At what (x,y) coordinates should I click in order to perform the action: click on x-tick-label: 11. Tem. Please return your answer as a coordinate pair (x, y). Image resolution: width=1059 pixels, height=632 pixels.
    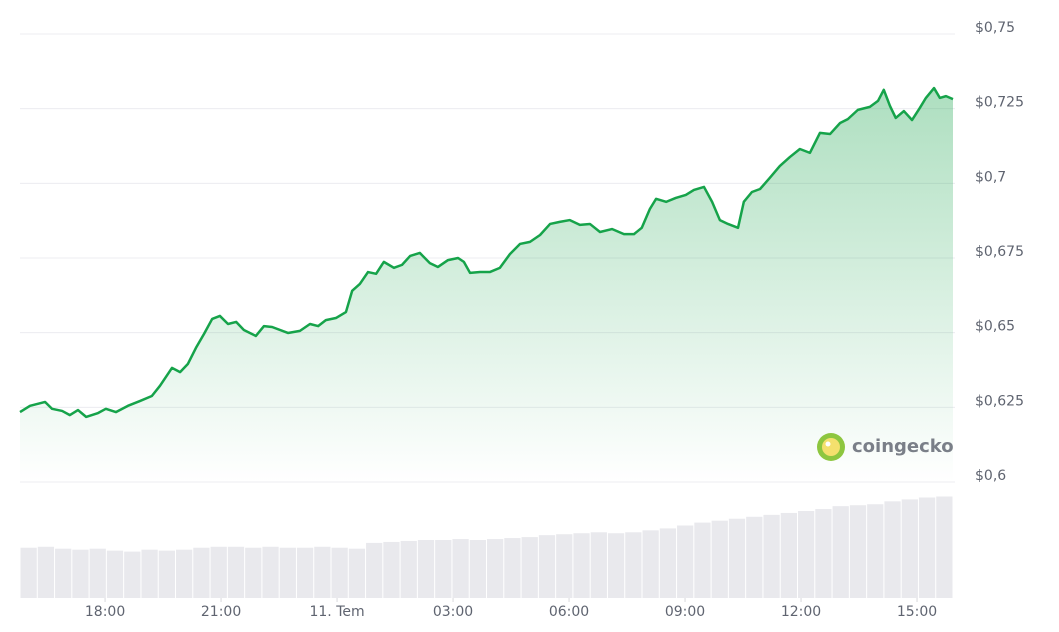
    Looking at the image, I should click on (336, 612).